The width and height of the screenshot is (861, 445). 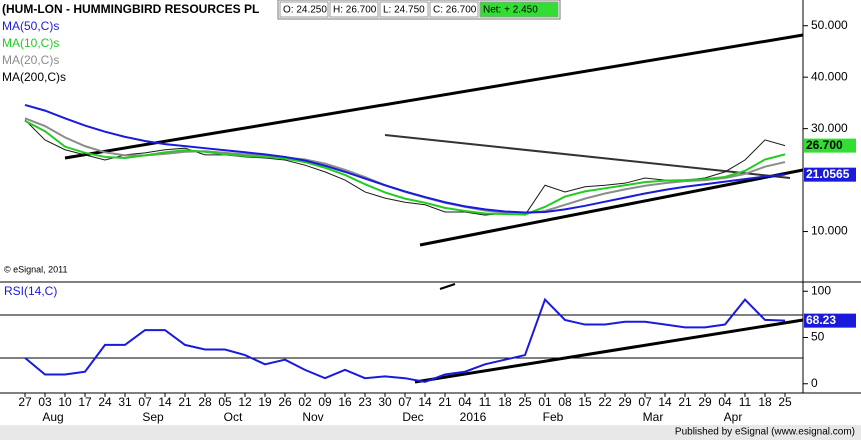 What do you see at coordinates (345, 402) in the screenshot?
I see `x-tick-label: 16` at bounding box center [345, 402].